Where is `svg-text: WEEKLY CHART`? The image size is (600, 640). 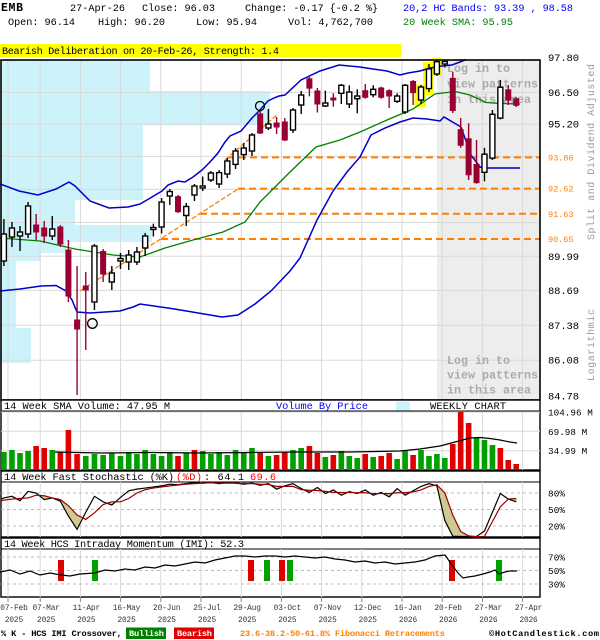 svg-text: WEEKLY CHART is located at coordinates (468, 407).